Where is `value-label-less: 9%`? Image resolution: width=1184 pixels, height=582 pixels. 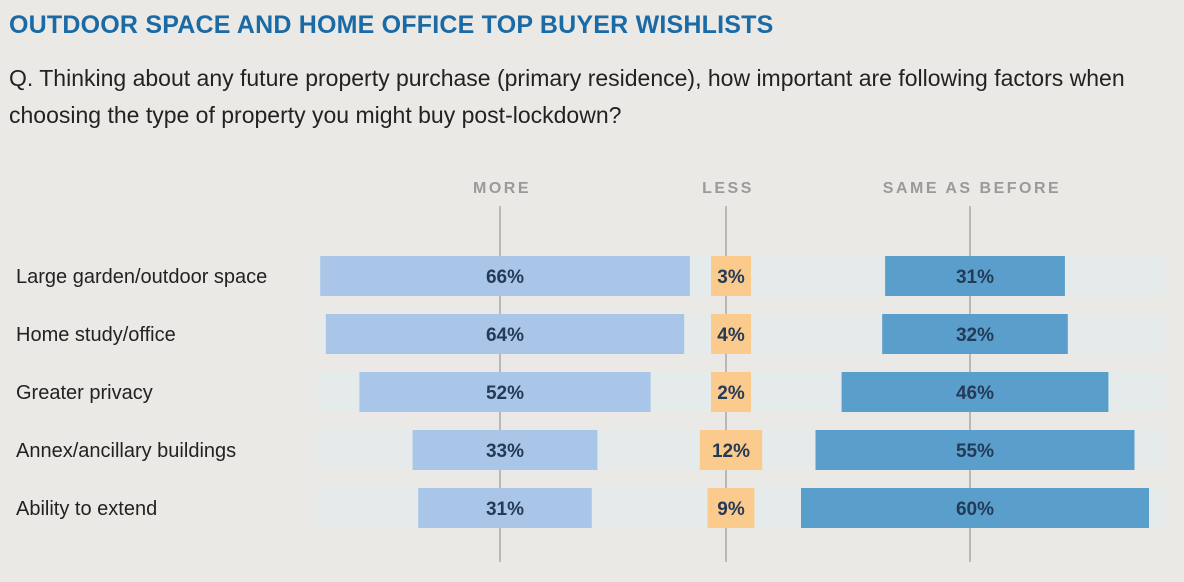 value-label-less: 9% is located at coordinates (731, 509).